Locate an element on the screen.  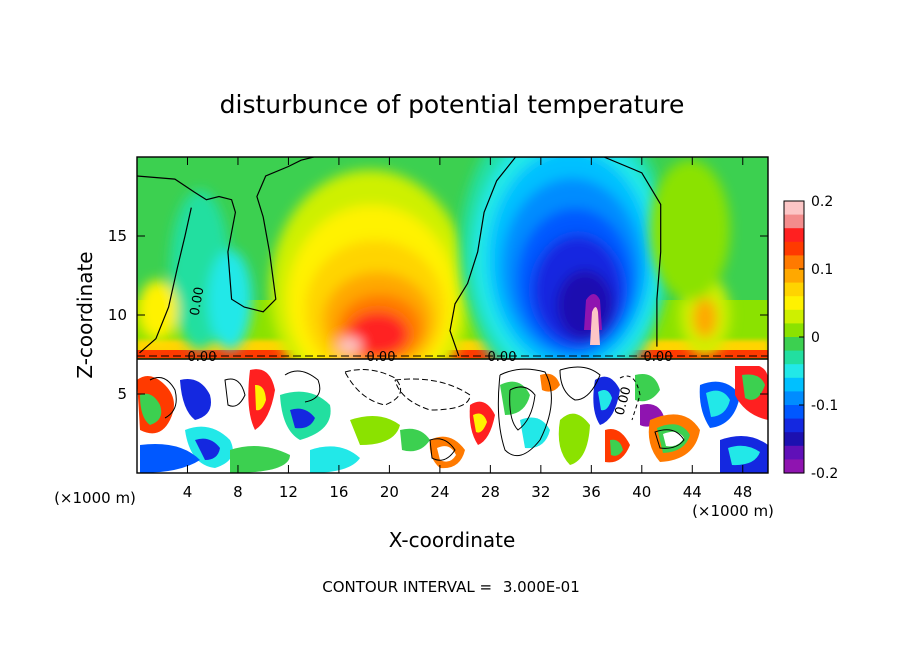
contour-interval-text: CONTOUR INTERVAL = is located at coordinates (407, 587).